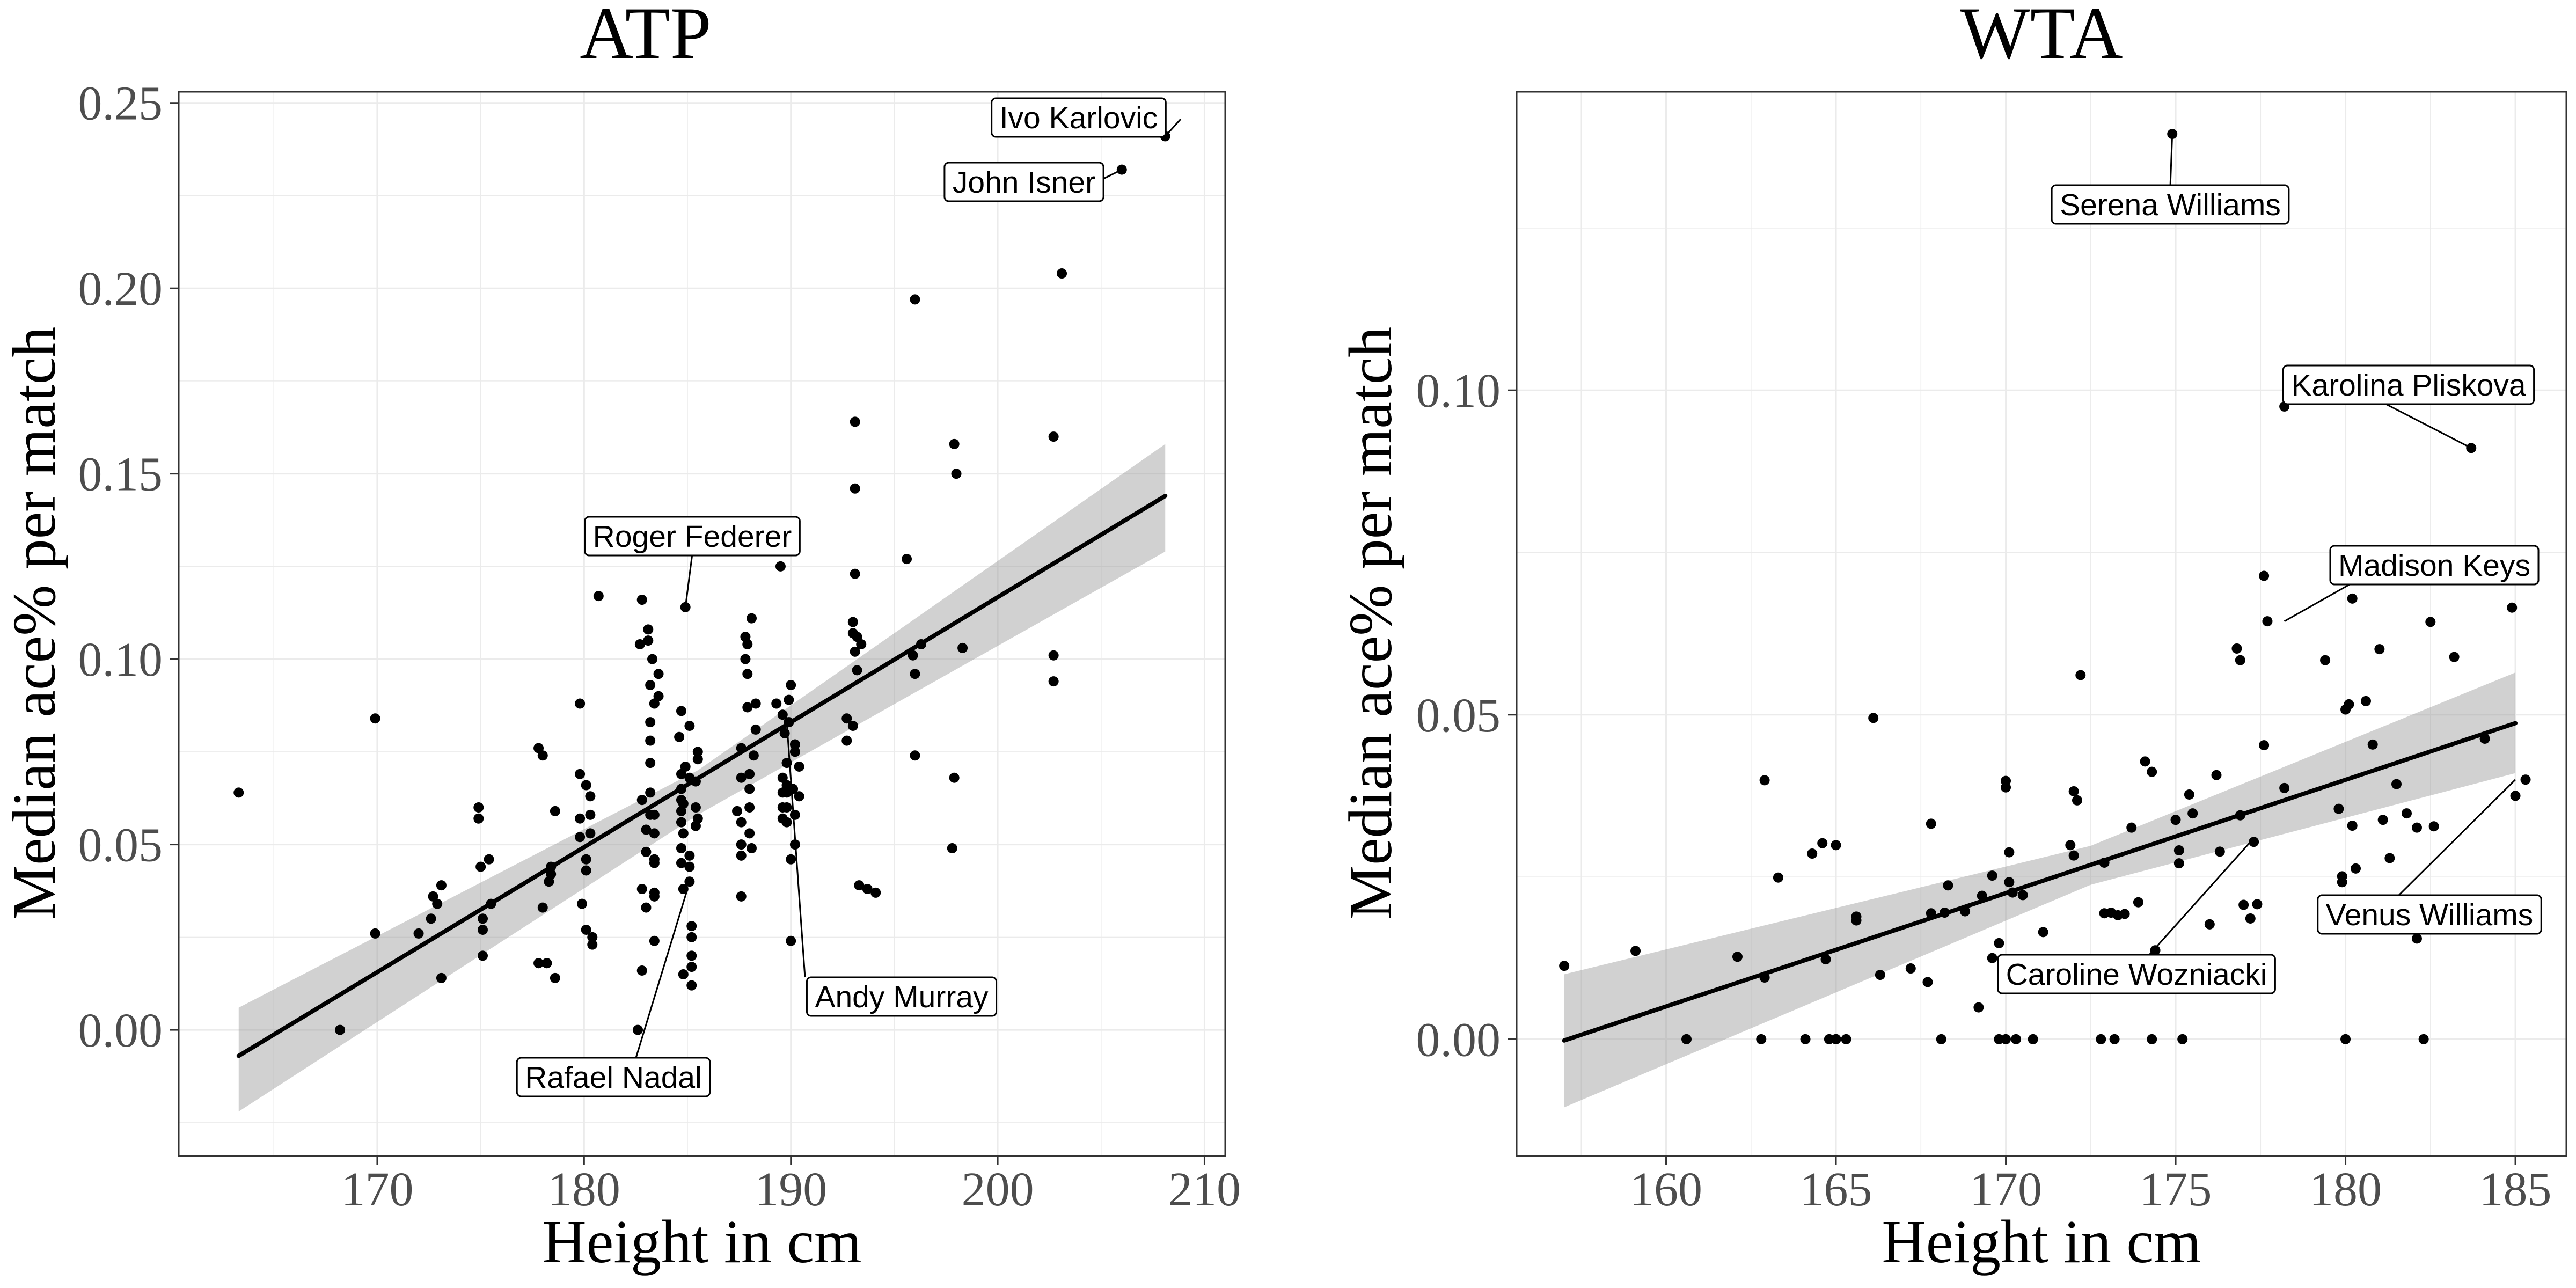  Describe the element at coordinates (2136, 974) in the screenshot. I see `wta-annotation-label: Caroline Wozniacki` at that location.